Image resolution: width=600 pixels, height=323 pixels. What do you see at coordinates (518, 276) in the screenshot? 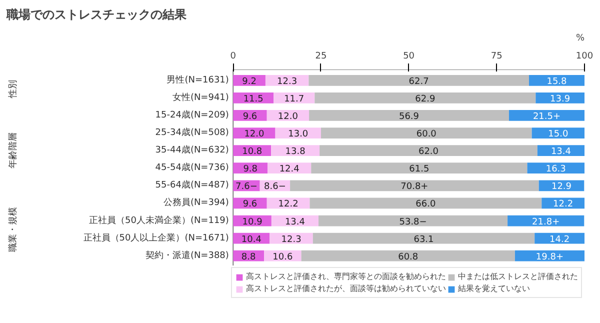
I see `legend-label: 中または低ストレスと評価された` at bounding box center [518, 276].